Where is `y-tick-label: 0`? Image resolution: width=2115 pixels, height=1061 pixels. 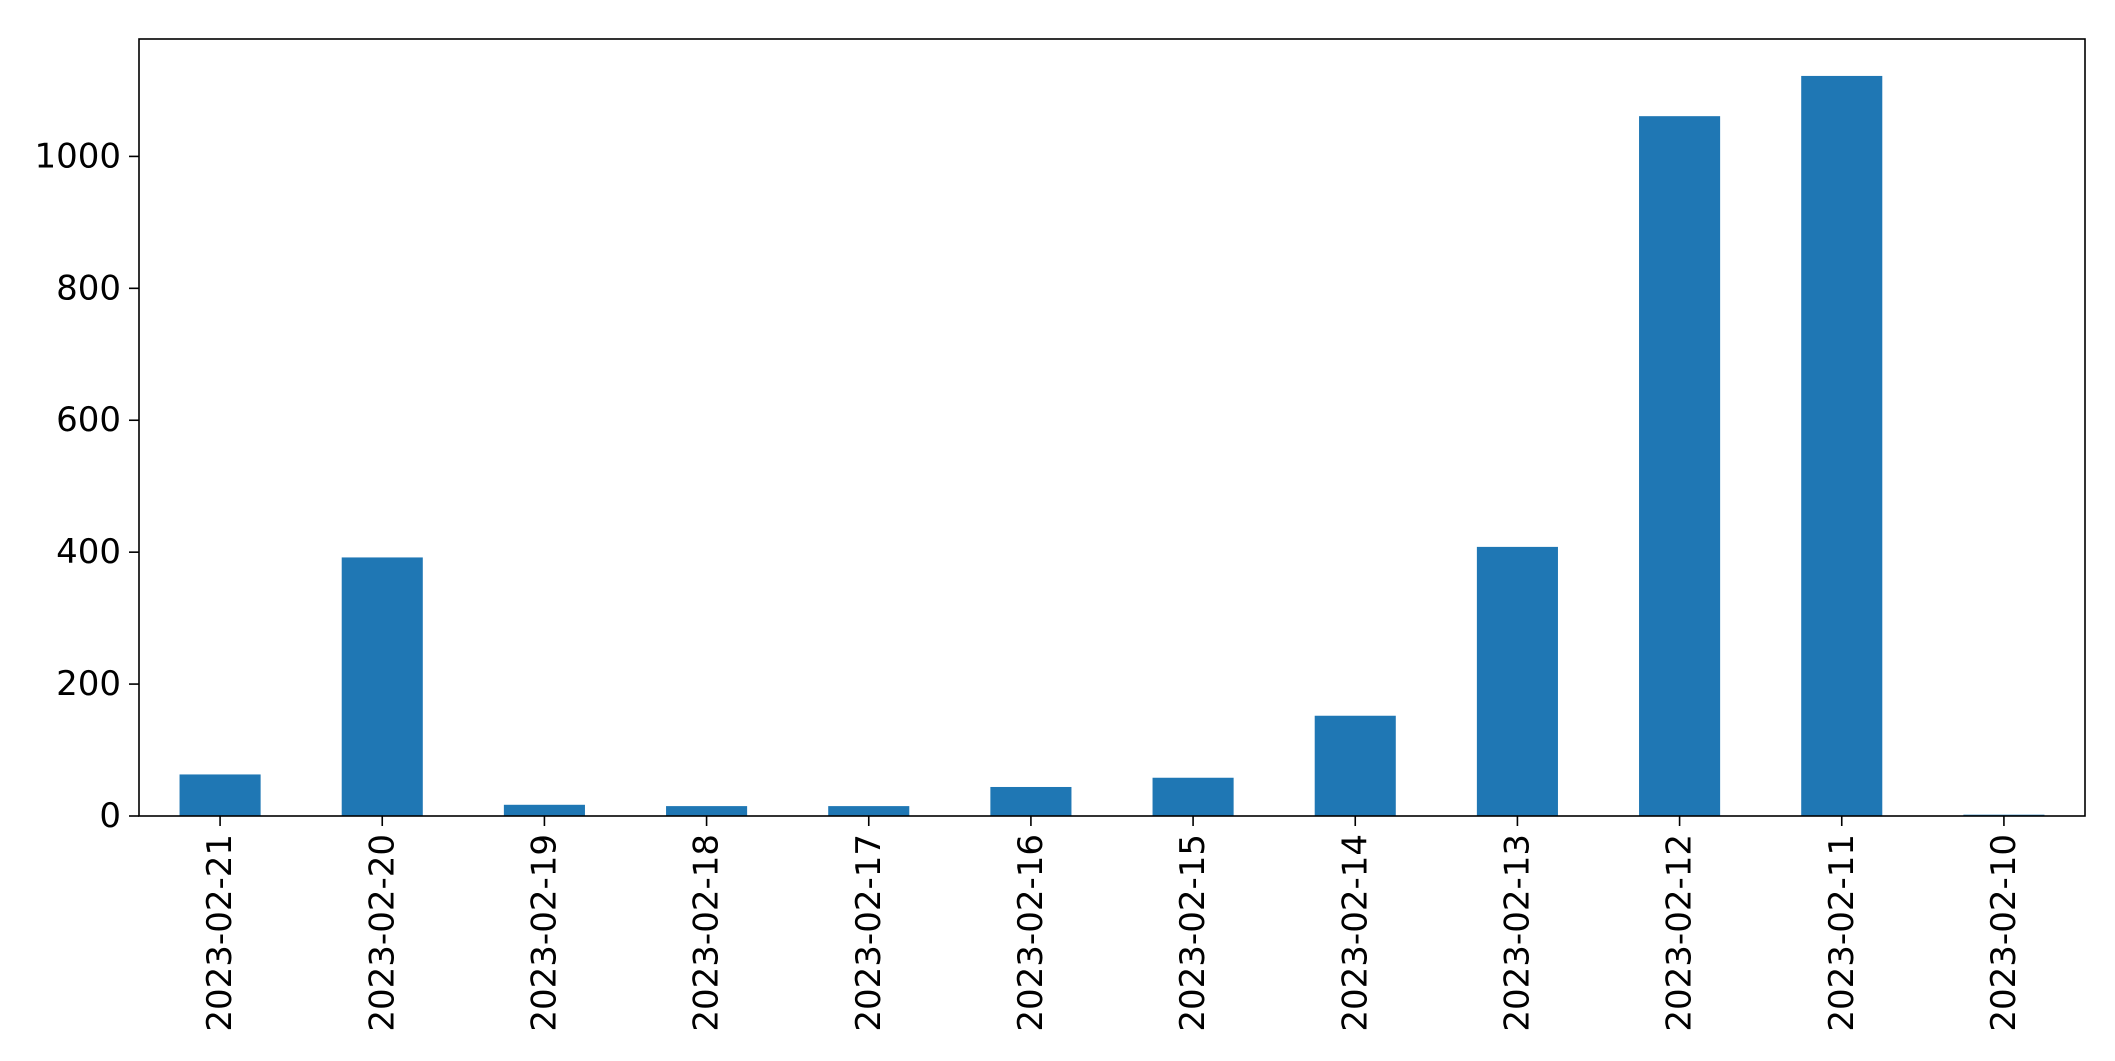 y-tick-label: 0 is located at coordinates (110, 816).